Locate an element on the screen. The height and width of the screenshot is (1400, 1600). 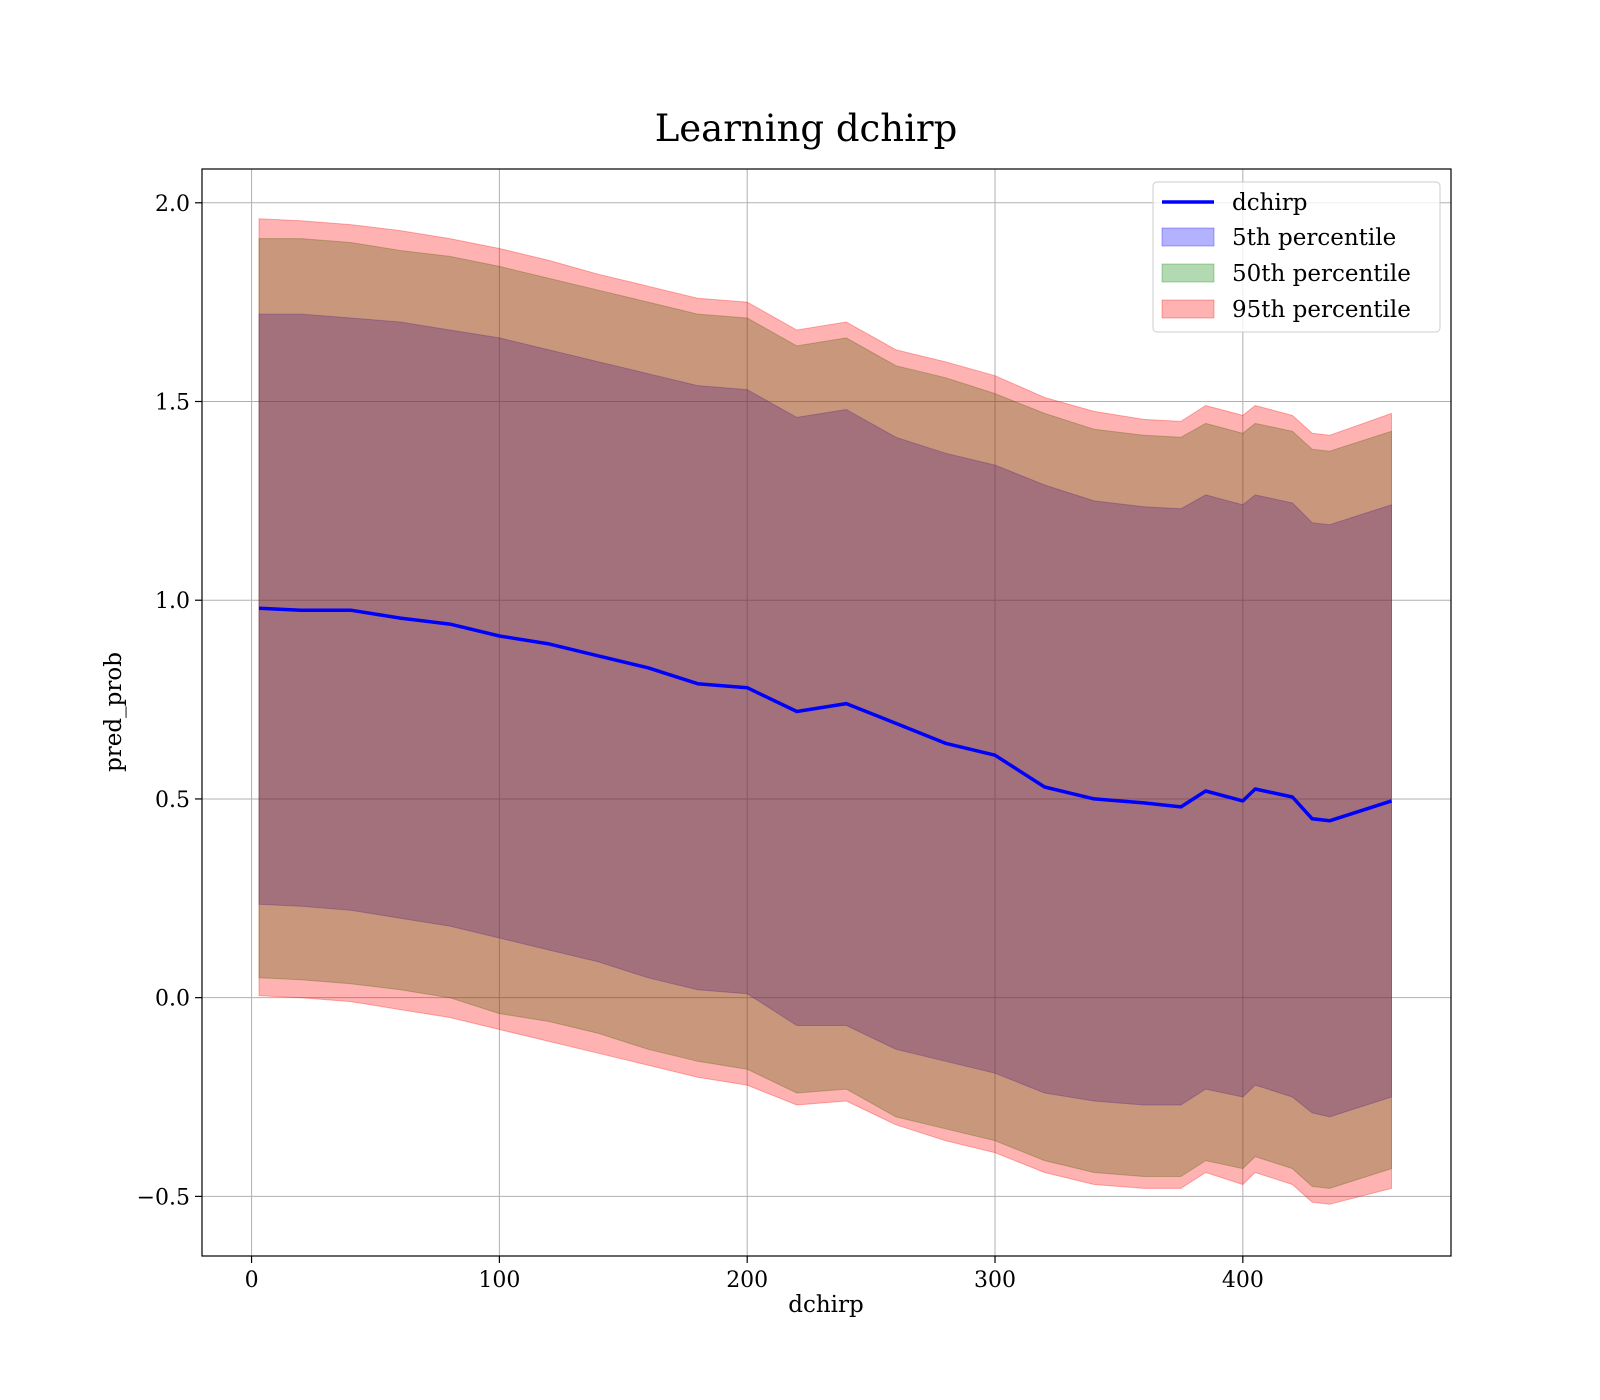
y-tick-label: 0.5 is located at coordinates (172, 800).